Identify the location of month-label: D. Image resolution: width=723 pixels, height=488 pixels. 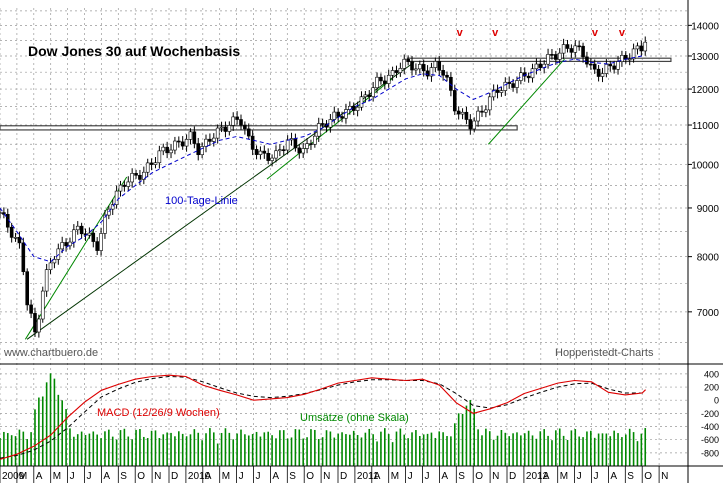
(174, 476).